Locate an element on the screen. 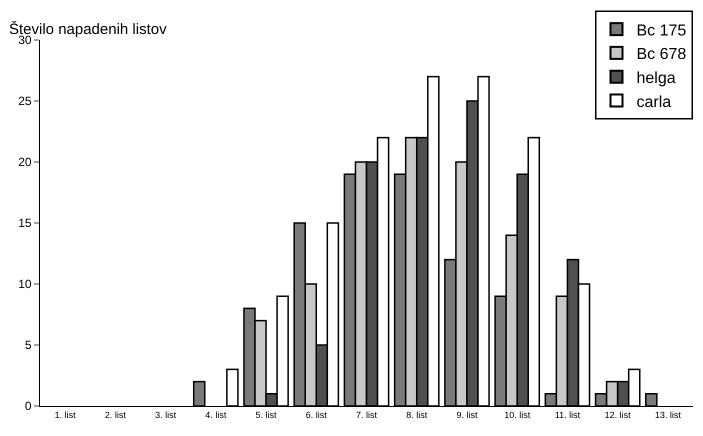 This screenshot has width=703, height=436. y-tick-label: 10 is located at coordinates (25, 284).